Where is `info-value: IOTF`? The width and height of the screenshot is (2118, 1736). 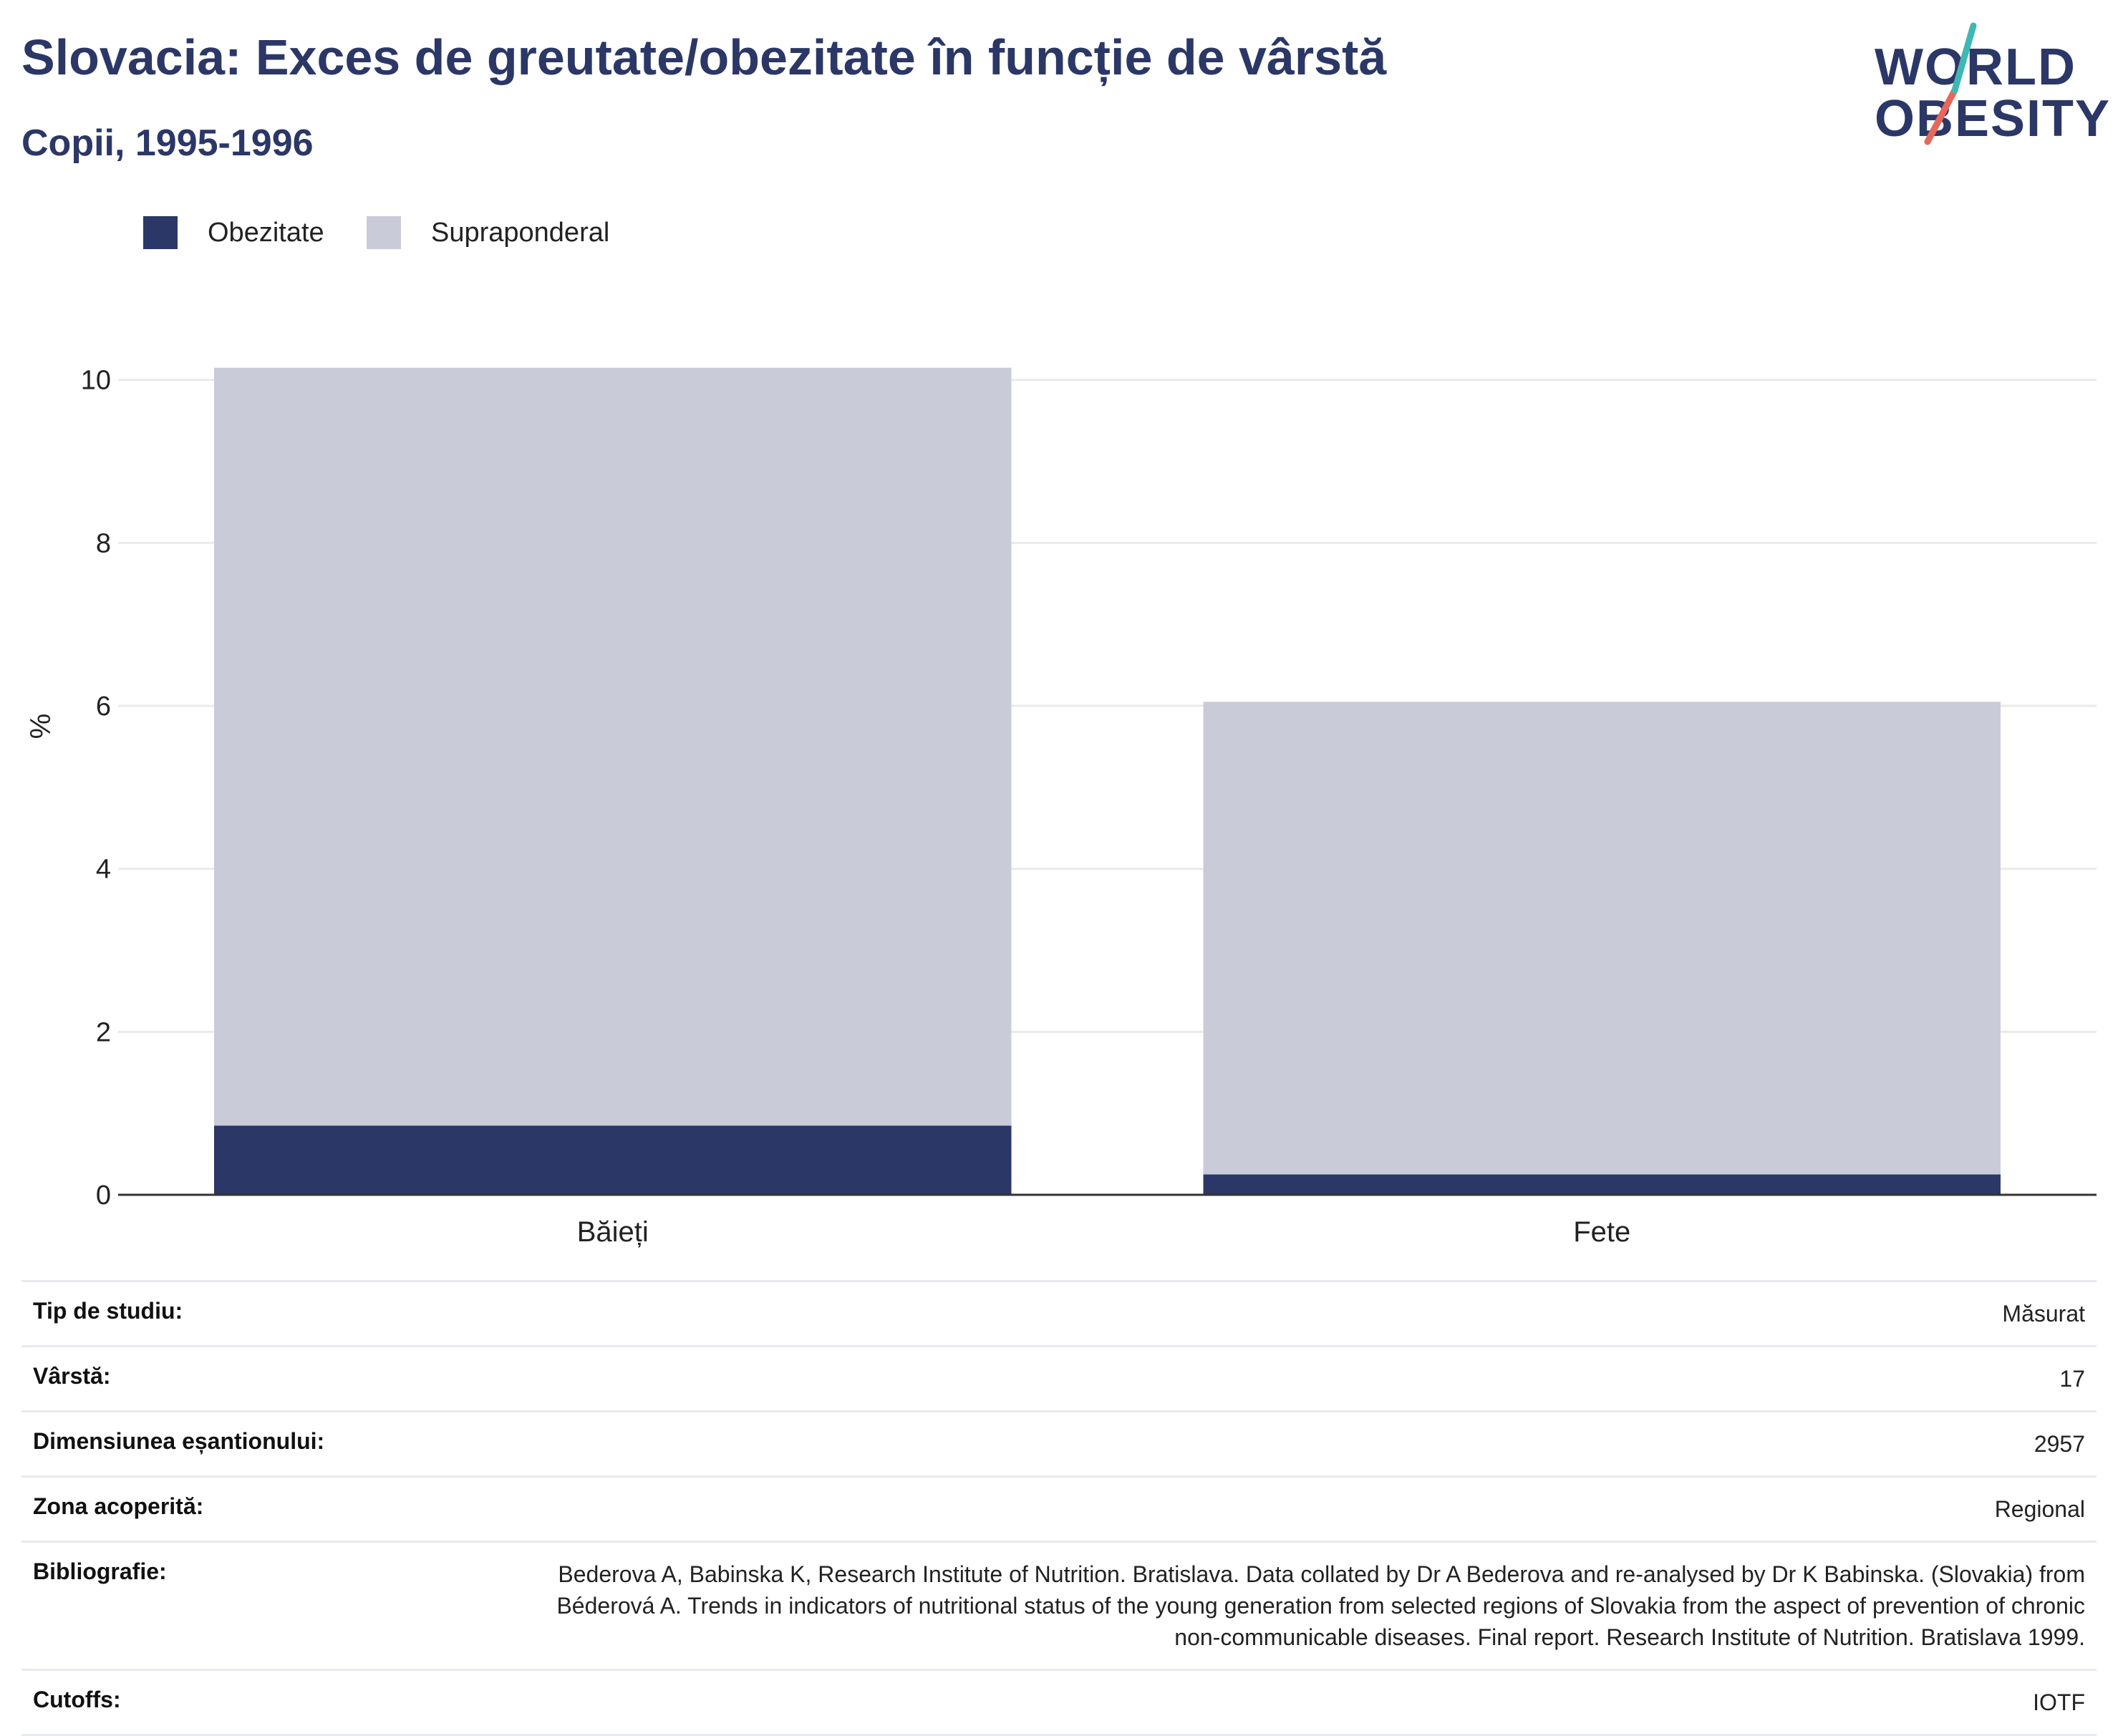
info-value: IOTF is located at coordinates (2059, 1702).